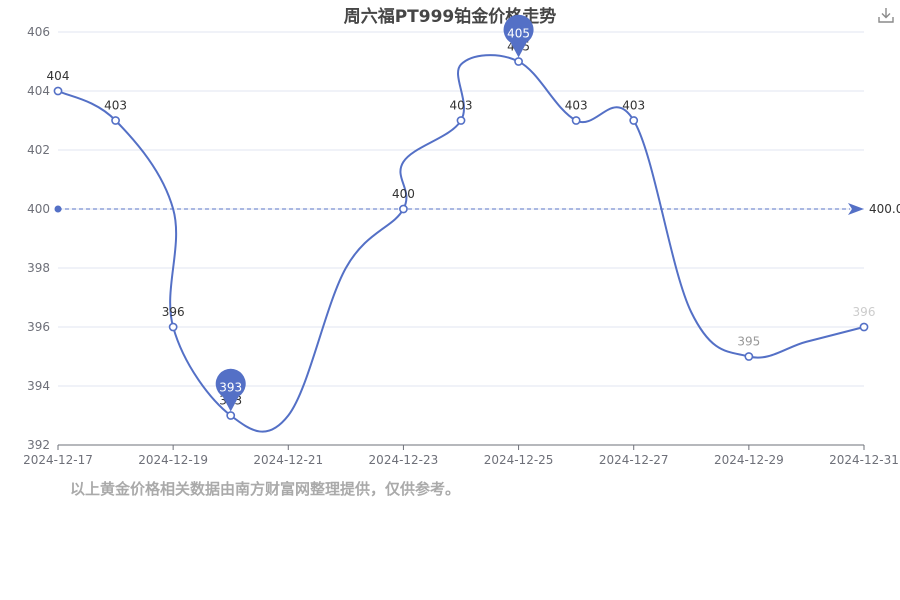  I want to click on x-tick-label: 2024-12-25, so click(519, 460).